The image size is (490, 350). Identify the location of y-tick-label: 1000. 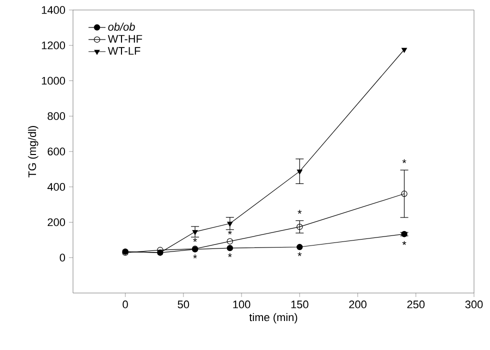
(54, 80).